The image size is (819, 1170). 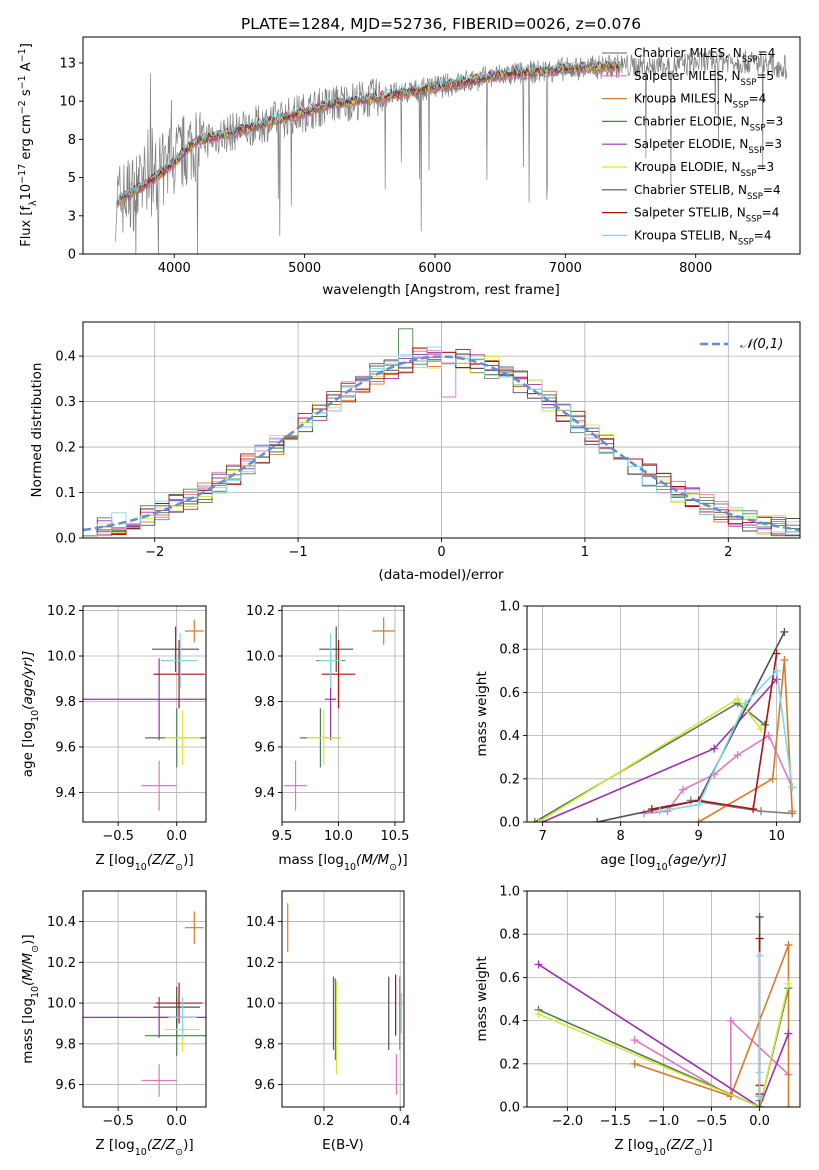 What do you see at coordinates (65, 493) in the screenshot?
I see `y-tick-label: 0.1` at bounding box center [65, 493].